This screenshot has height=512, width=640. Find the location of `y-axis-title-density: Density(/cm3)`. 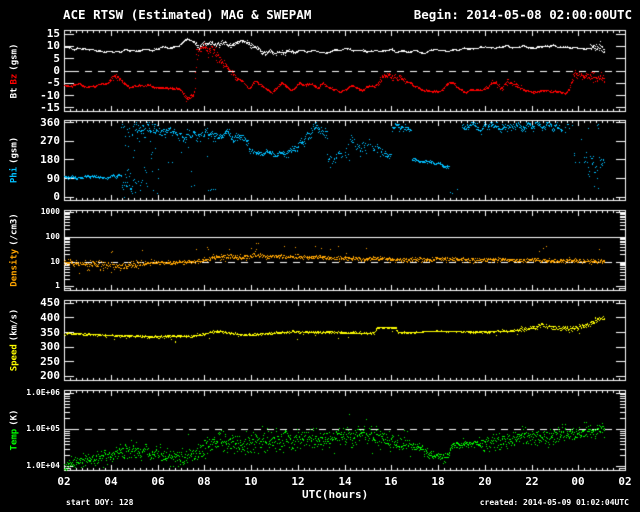

y-axis-title-density: Density(/cm3) is located at coordinates (15, 250).